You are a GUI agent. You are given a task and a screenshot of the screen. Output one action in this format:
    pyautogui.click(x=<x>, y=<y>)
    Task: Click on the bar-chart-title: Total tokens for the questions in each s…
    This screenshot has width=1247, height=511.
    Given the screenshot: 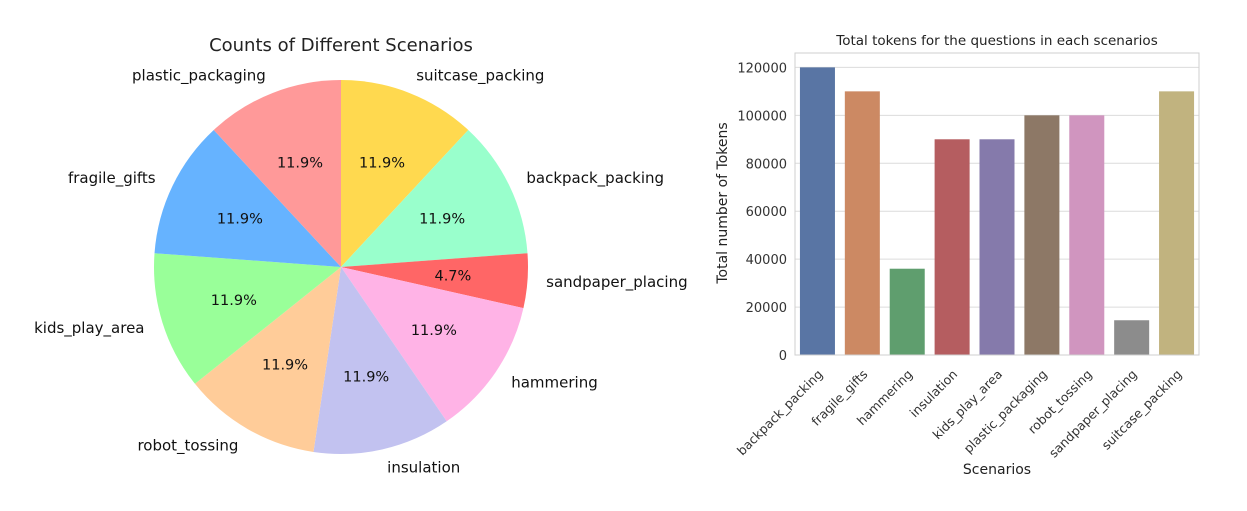 What is the action you would take?
    pyautogui.click(x=996, y=41)
    